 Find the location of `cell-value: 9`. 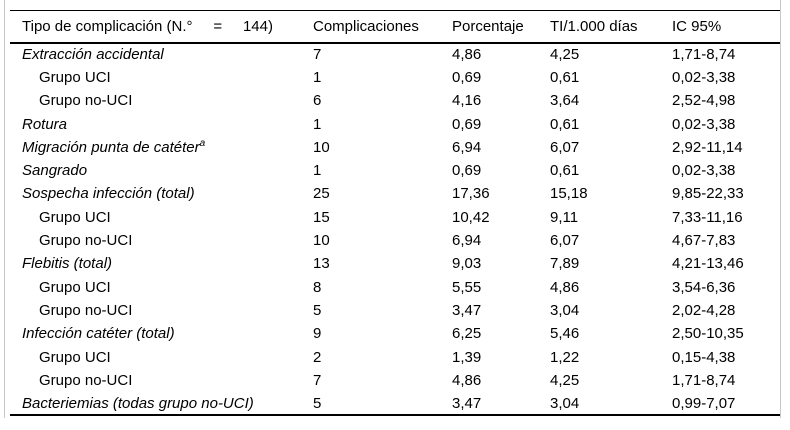

cell-value: 9 is located at coordinates (317, 334).